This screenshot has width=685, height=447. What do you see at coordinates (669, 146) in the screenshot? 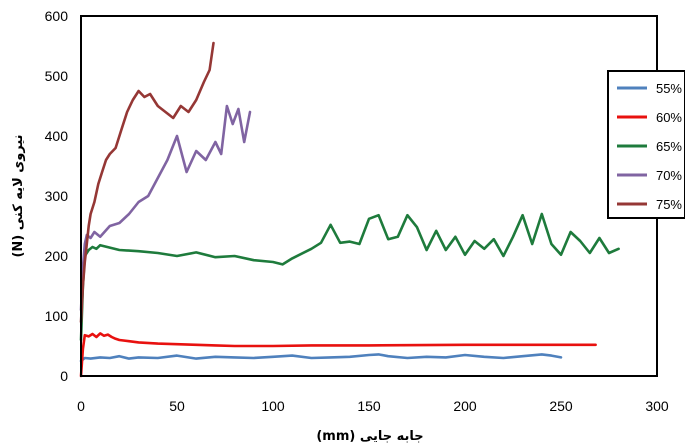
I see `legend-label: 65%` at bounding box center [669, 146].